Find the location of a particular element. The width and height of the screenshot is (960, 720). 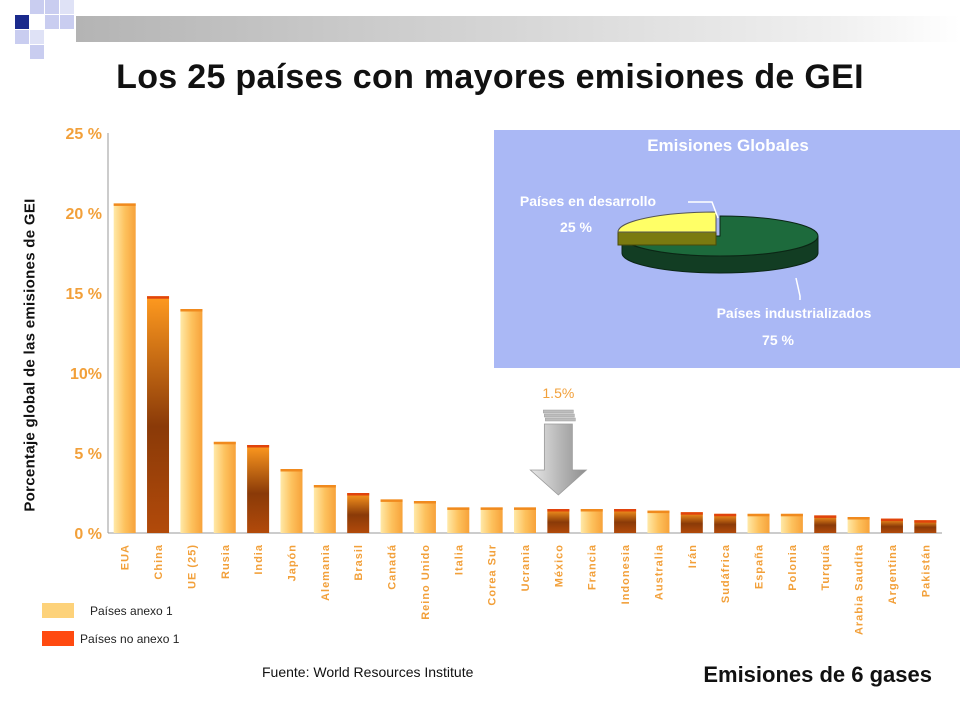

pie-slice-side-developing is located at coordinates (667, 238).